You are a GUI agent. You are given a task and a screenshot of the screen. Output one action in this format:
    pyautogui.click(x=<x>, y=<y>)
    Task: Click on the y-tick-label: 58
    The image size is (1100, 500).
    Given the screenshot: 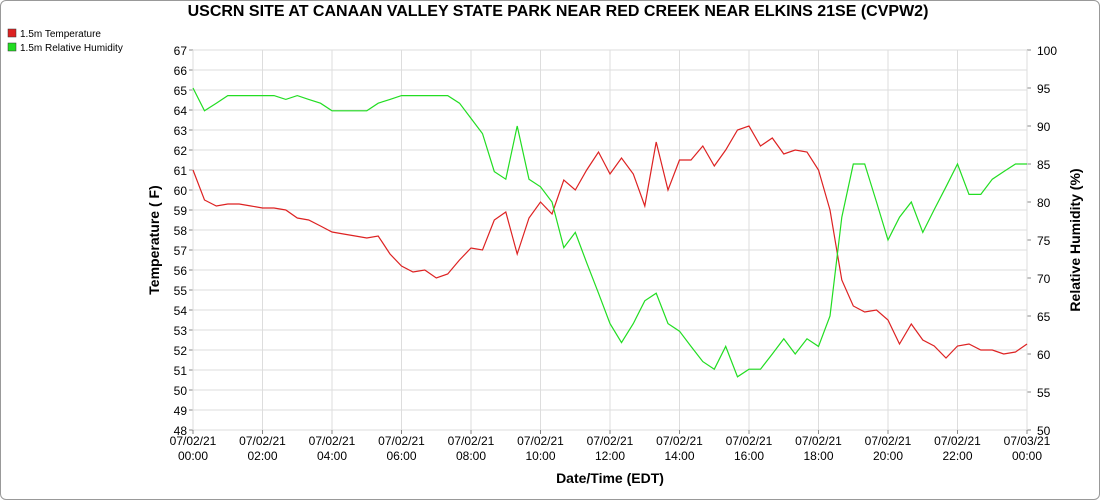 What is the action you would take?
    pyautogui.click(x=181, y=231)
    